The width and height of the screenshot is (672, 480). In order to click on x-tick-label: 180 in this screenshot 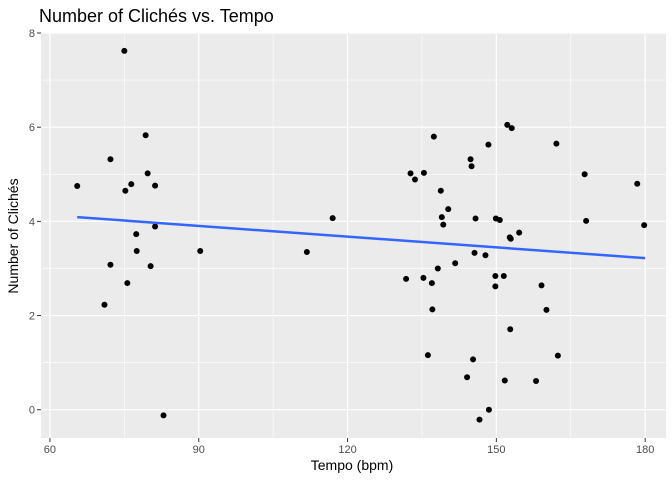, I will do `click(645, 450)`.